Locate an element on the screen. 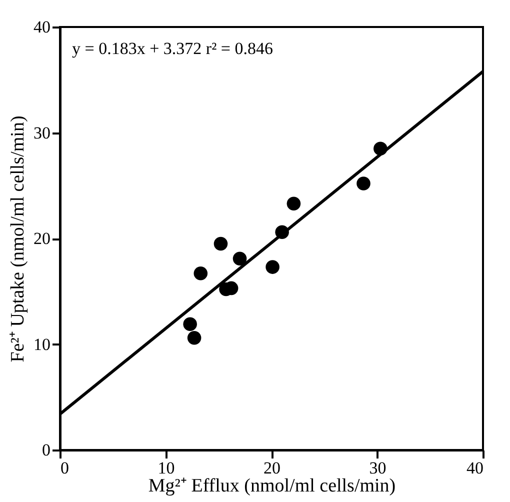 This screenshot has height=502, width=510. x-axis-title: Mg²⁺ Efflux (nmol/ml cells/min) is located at coordinates (272, 486).